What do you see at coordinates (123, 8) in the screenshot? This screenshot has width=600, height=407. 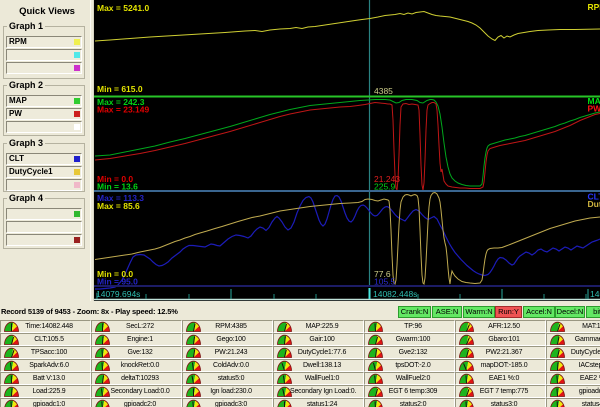 I see `svg-text: Max = 5241.0` at bounding box center [123, 8].